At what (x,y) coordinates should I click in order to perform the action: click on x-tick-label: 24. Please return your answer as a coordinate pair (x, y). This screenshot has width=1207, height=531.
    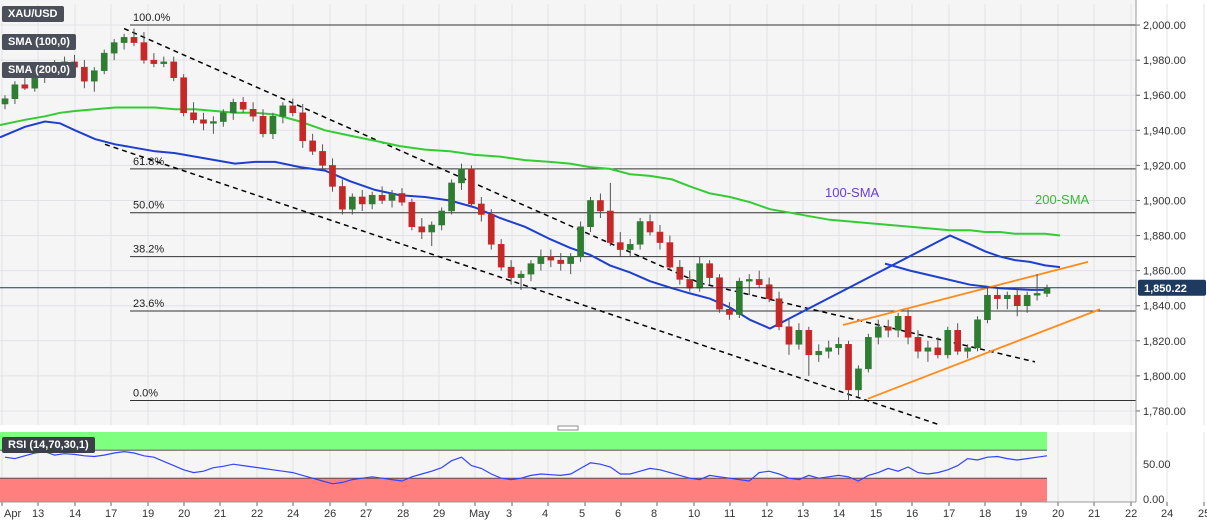
    Looking at the image, I should click on (293, 514).